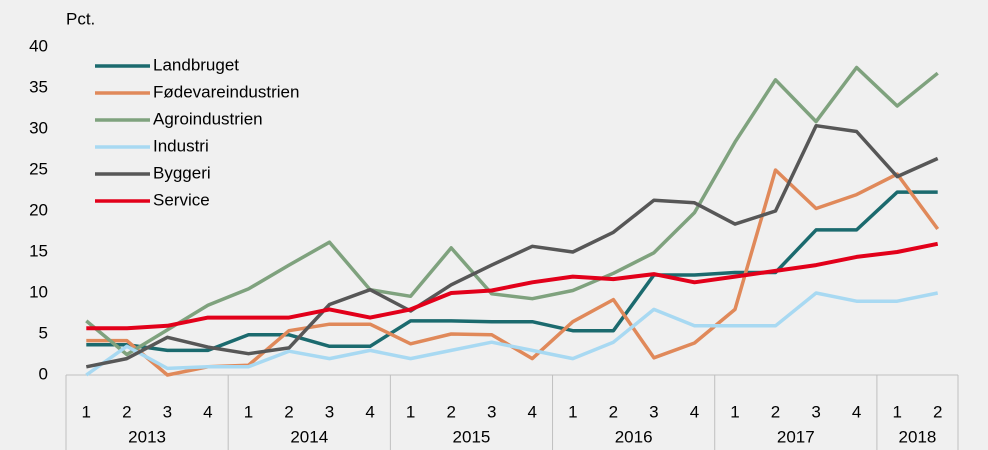 The width and height of the screenshot is (988, 450). Describe the element at coordinates (43, 332) in the screenshot. I see `y-tick-label: 5` at that location.